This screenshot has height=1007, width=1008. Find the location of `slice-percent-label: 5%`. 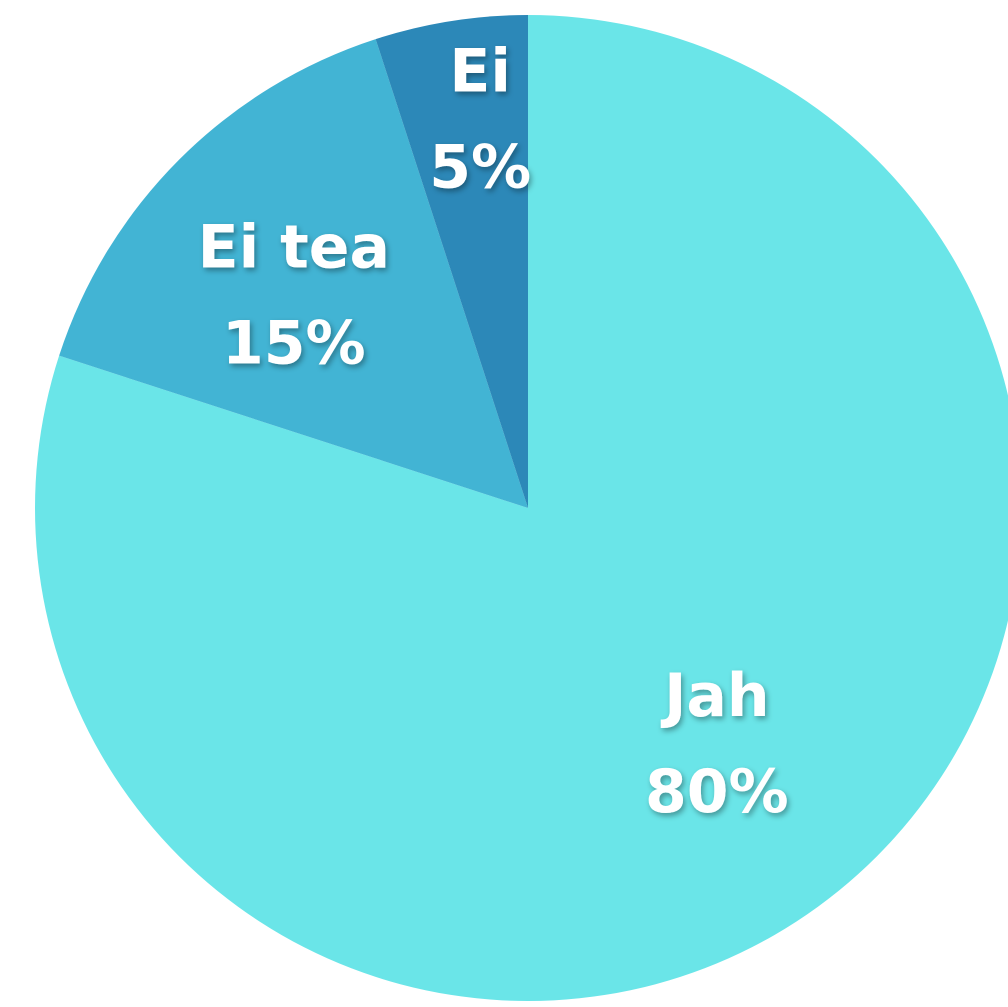

slice-percent-label: 5% is located at coordinates (480, 167).